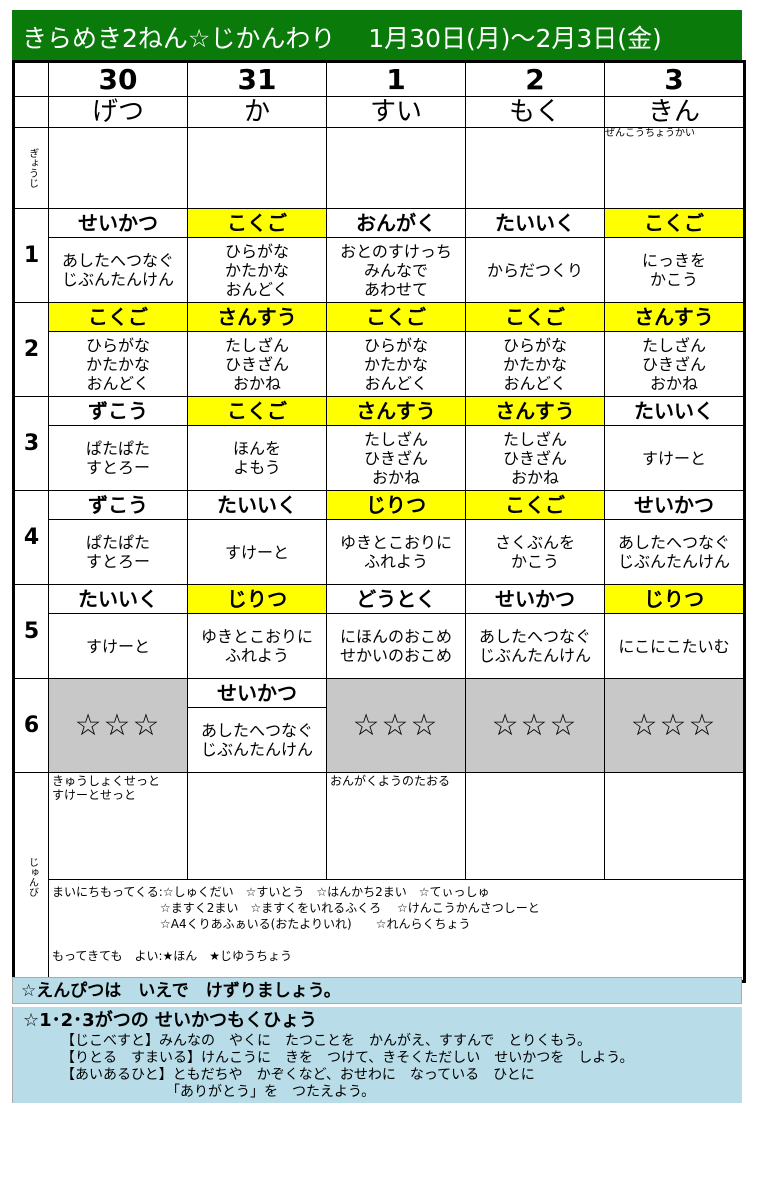 The height and width of the screenshot is (1200, 768). I want to click on period-number: 1, so click(31, 255).